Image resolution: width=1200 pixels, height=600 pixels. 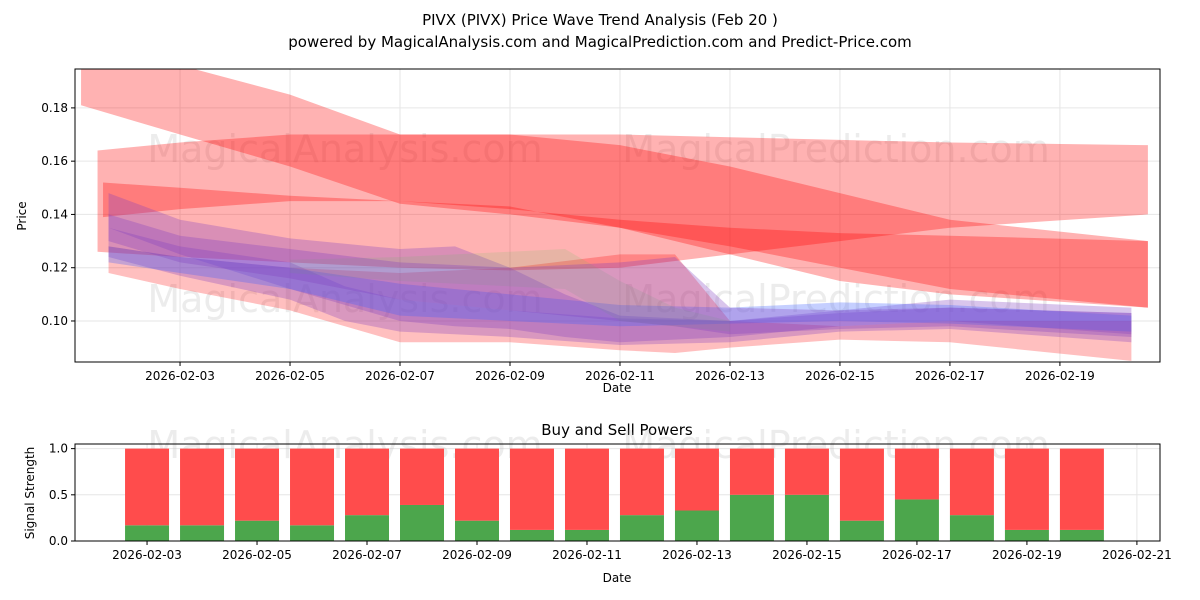 I want to click on bottom-y-tick-label: 0.0, so click(x=58, y=541).